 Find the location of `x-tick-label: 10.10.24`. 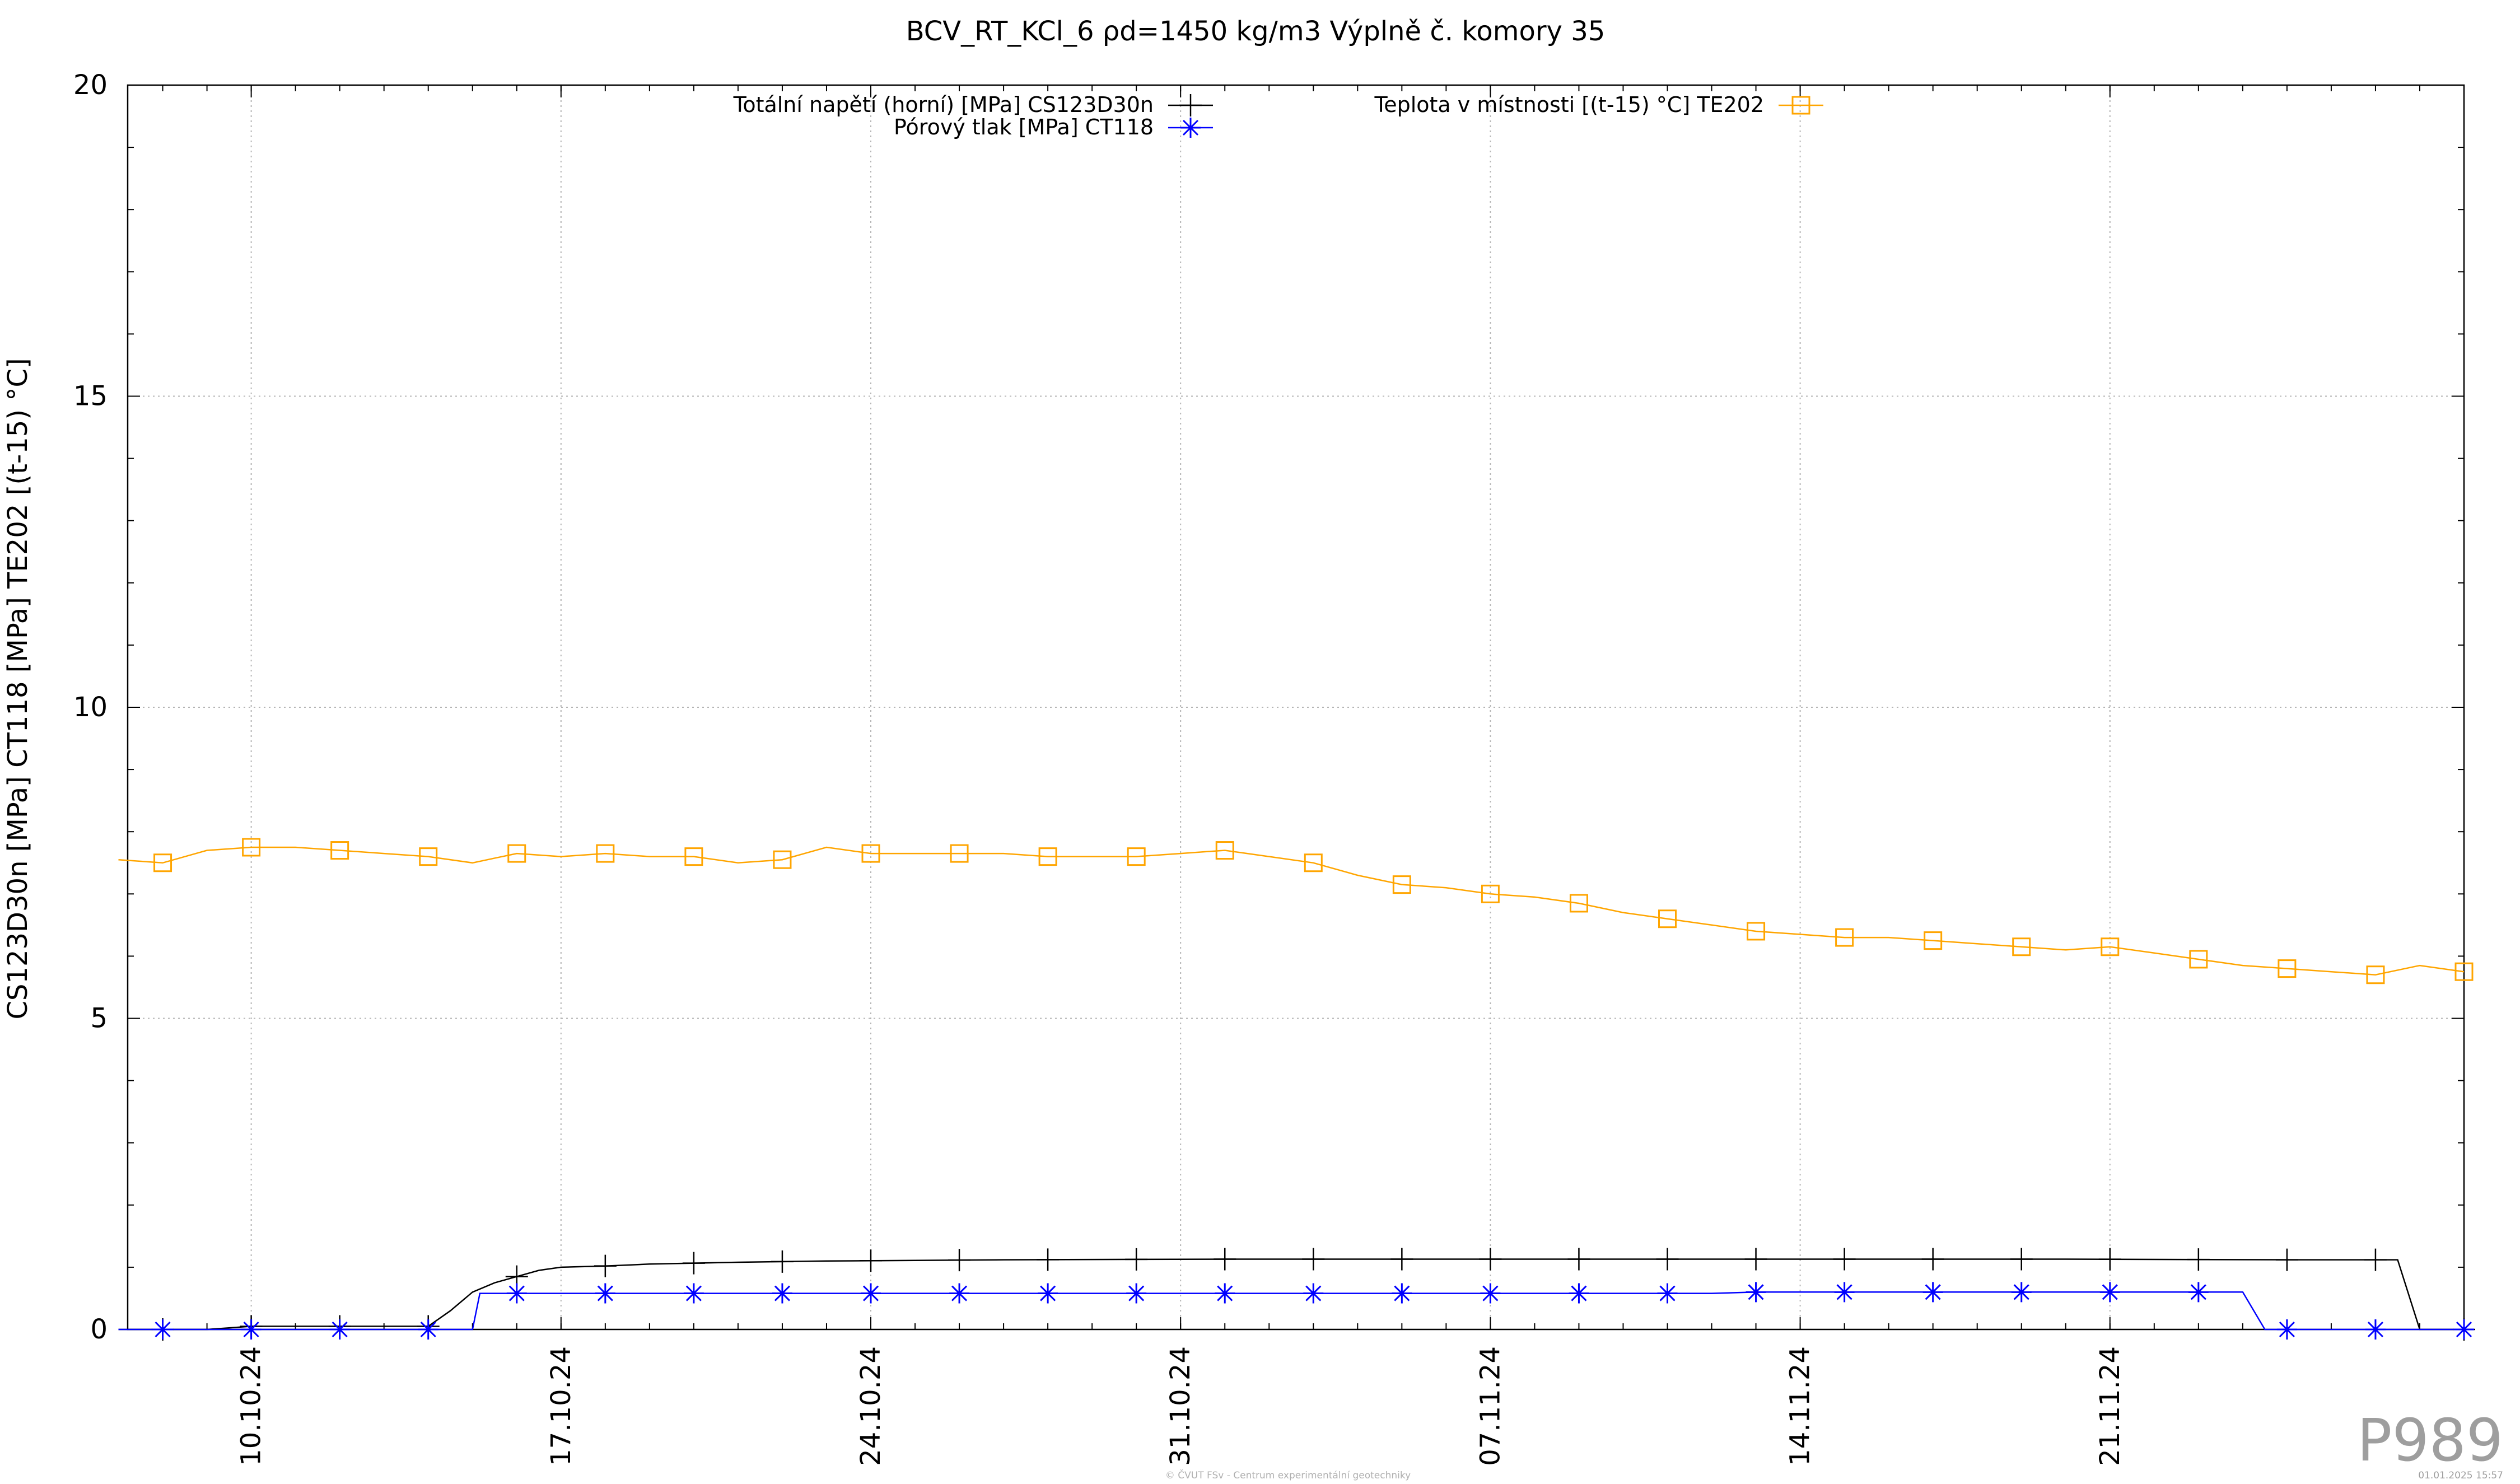

x-tick-label: 10.10.24 is located at coordinates (252, 1406).